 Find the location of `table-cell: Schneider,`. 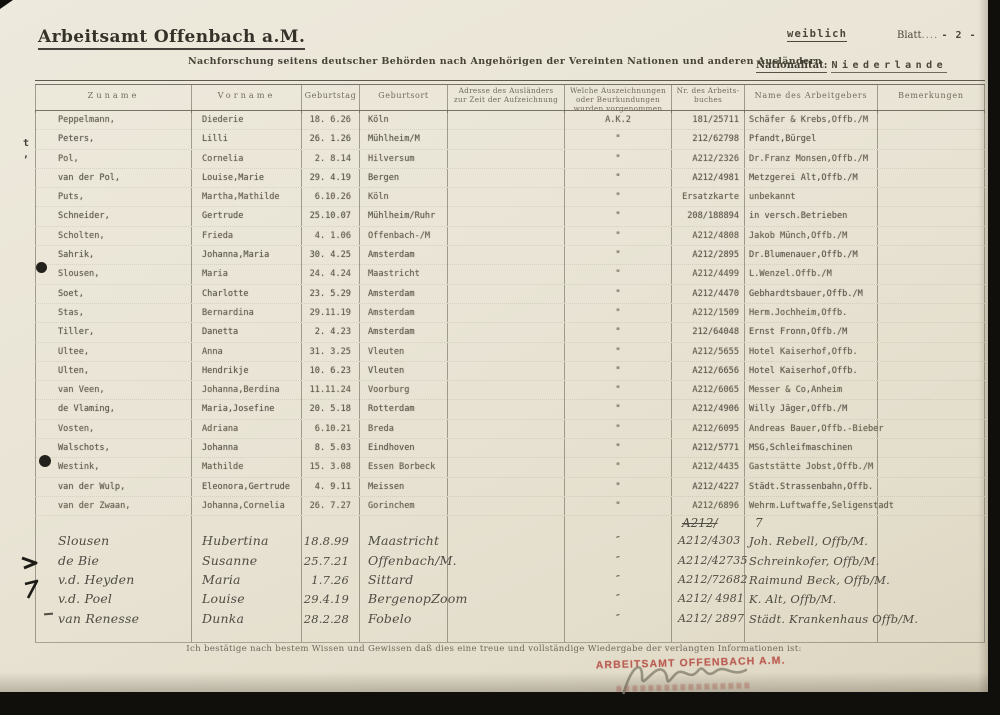

table-cell: Schneider, is located at coordinates (113, 216).